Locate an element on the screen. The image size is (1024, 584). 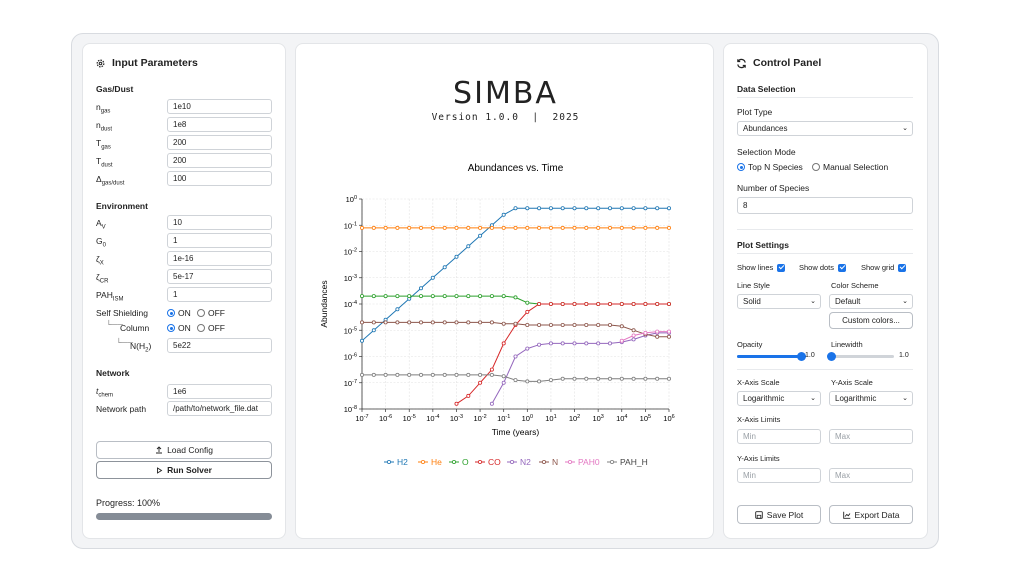
show-lines-checkbox: Show lines is located at coordinates (761, 267).